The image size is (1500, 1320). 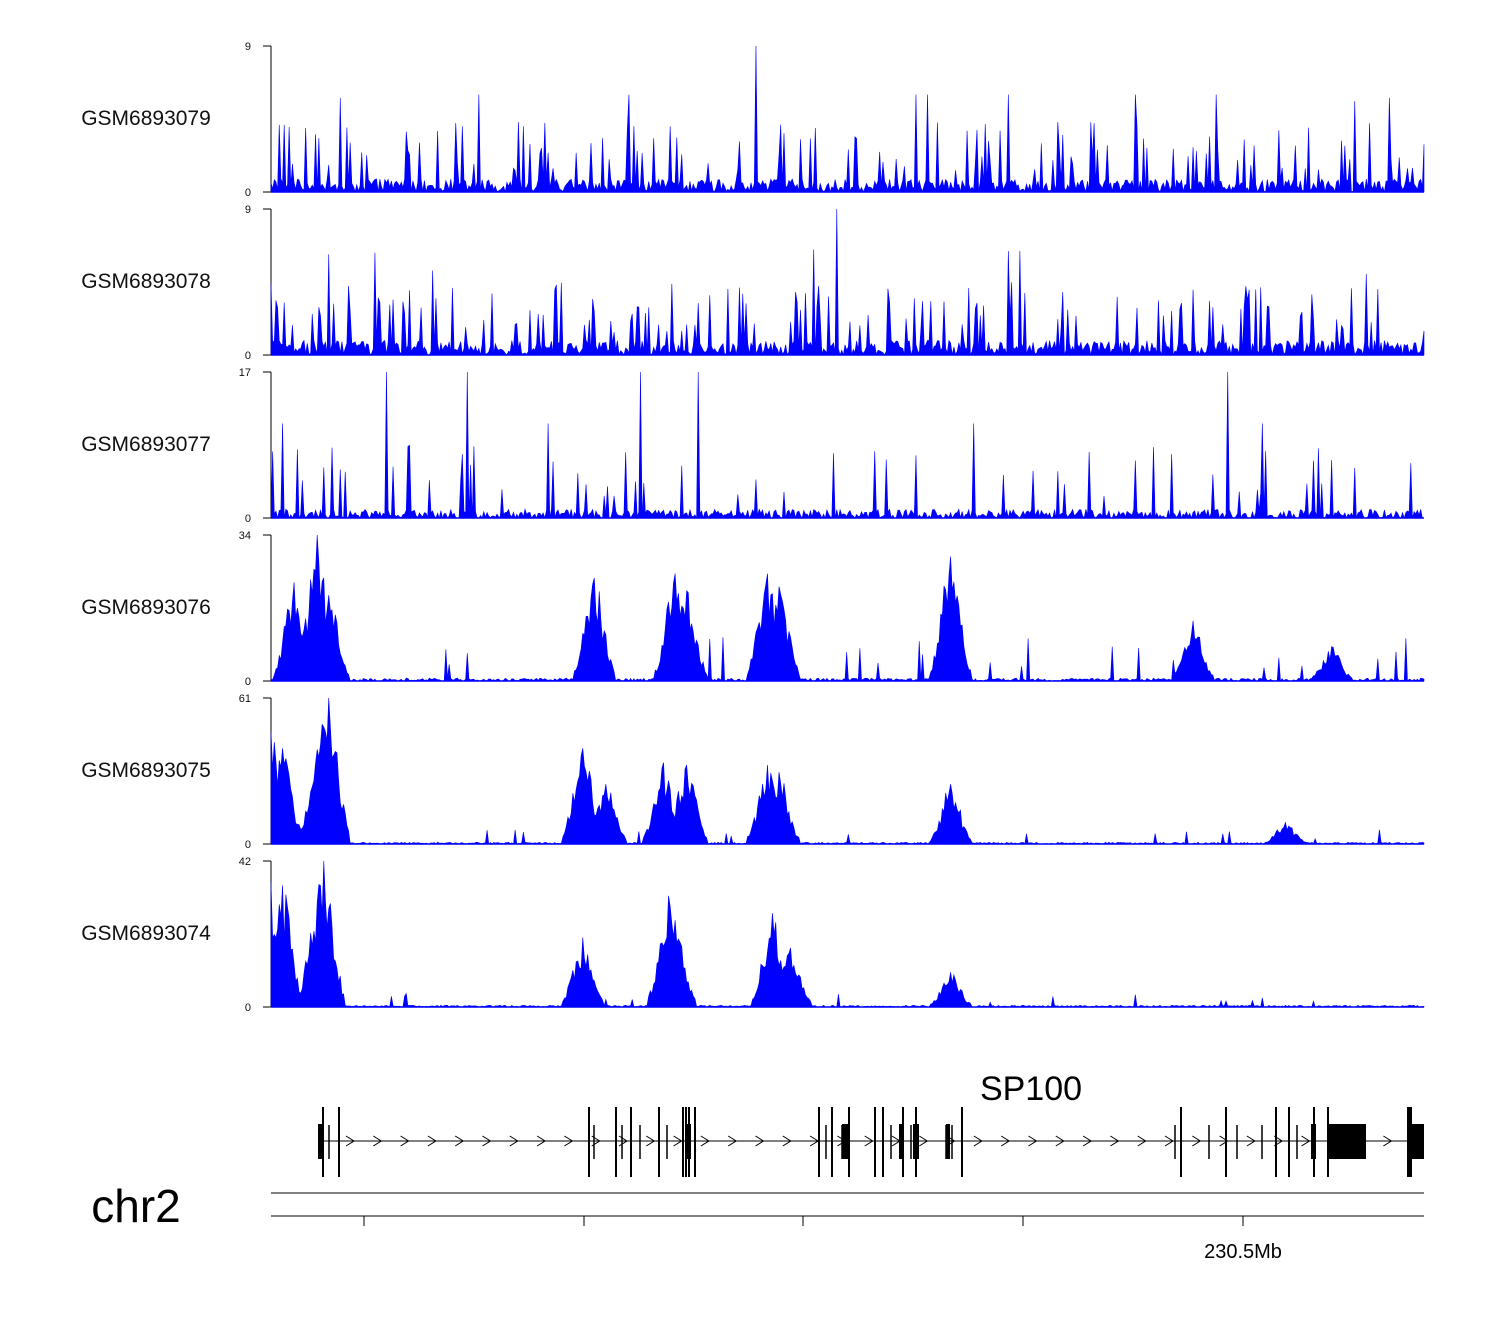 I want to click on track-label: GSM6893077, so click(x=146, y=444).